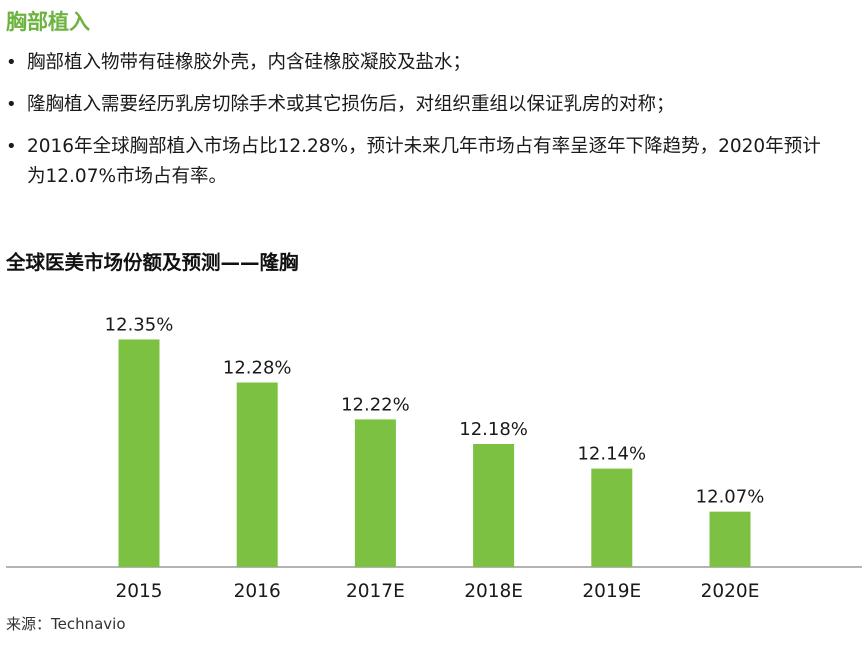 Image resolution: width=867 pixels, height=667 pixels. I want to click on x-tick-label-2020E: 2020E, so click(730, 591).